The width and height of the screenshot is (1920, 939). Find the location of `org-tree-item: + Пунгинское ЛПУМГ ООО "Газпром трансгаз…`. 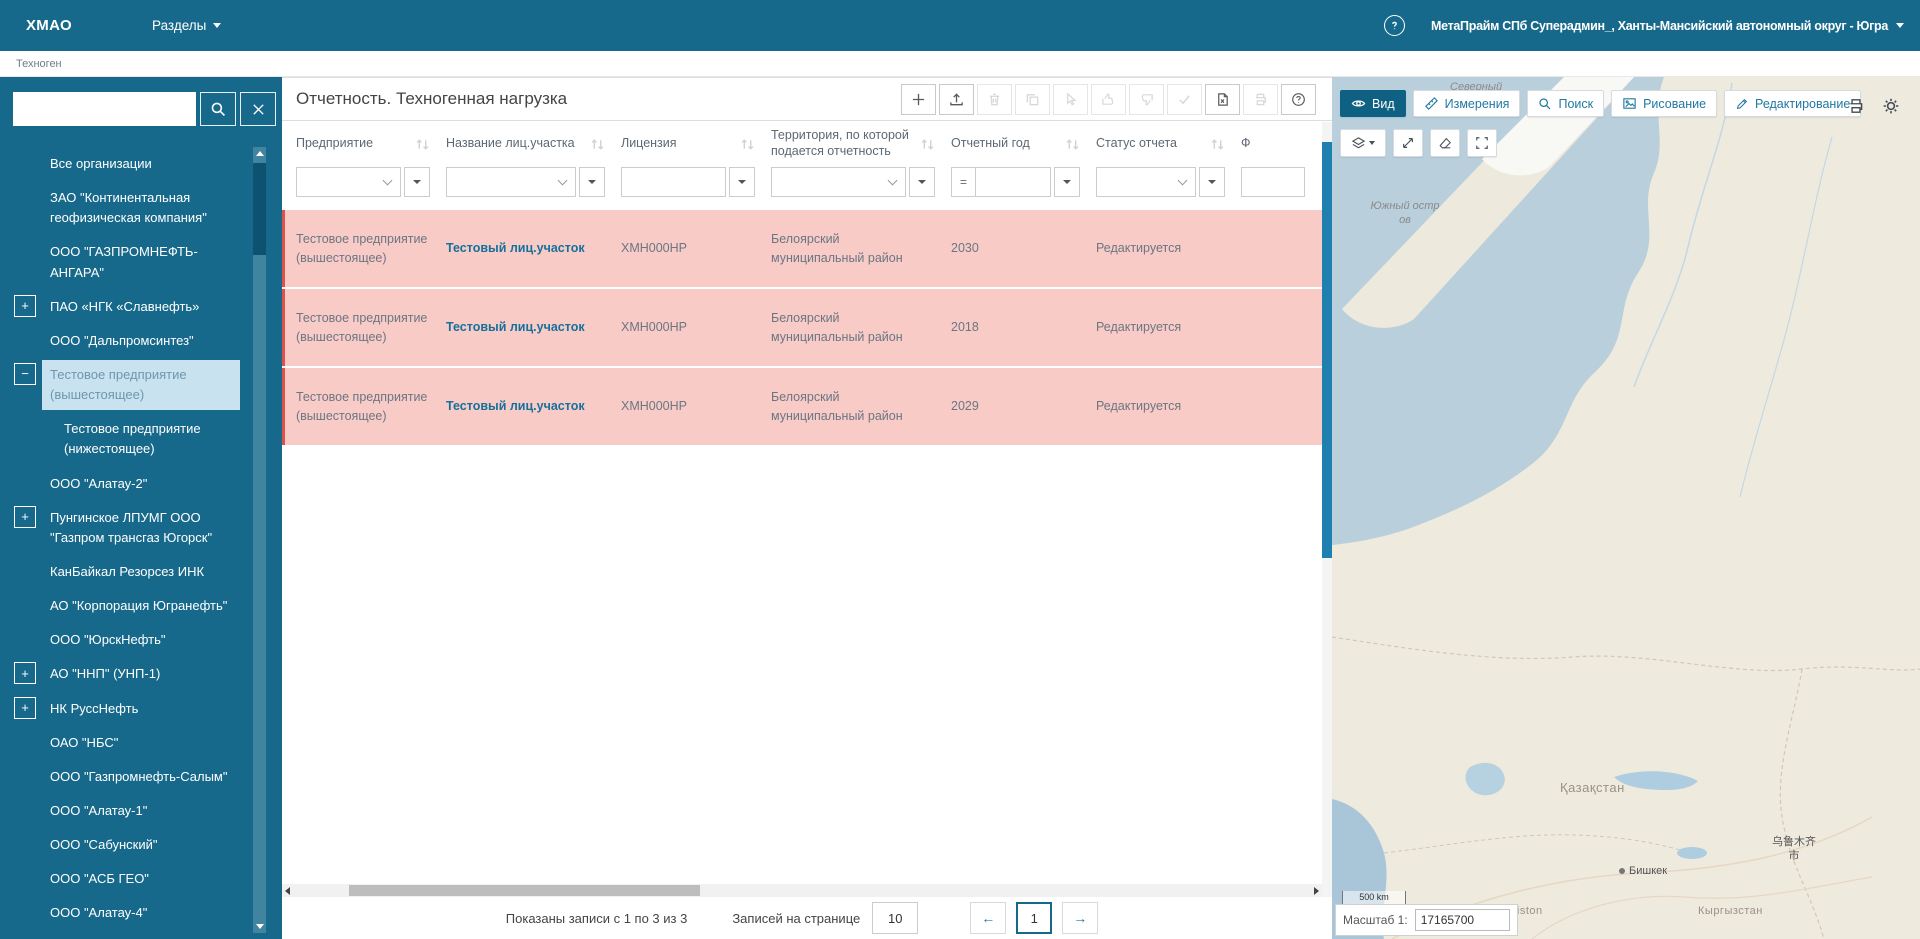

org-tree-item: + Пунгинское ЛПУМГ ООО "Газпром трансгаз… is located at coordinates (125, 528).